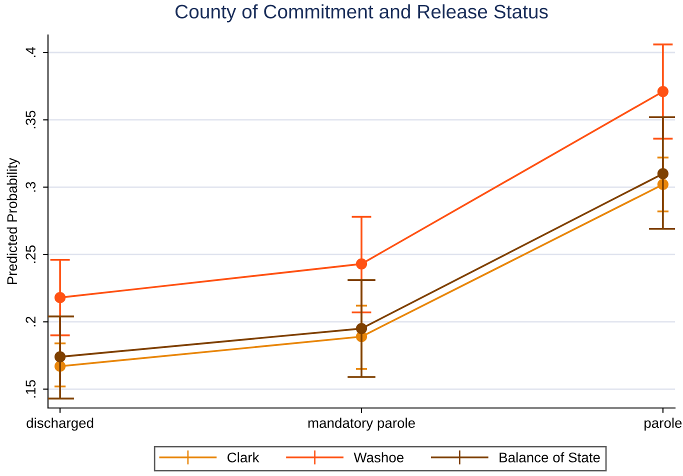  Describe the element at coordinates (31, 187) in the screenshot. I see `y-tick-label: .3` at that location.